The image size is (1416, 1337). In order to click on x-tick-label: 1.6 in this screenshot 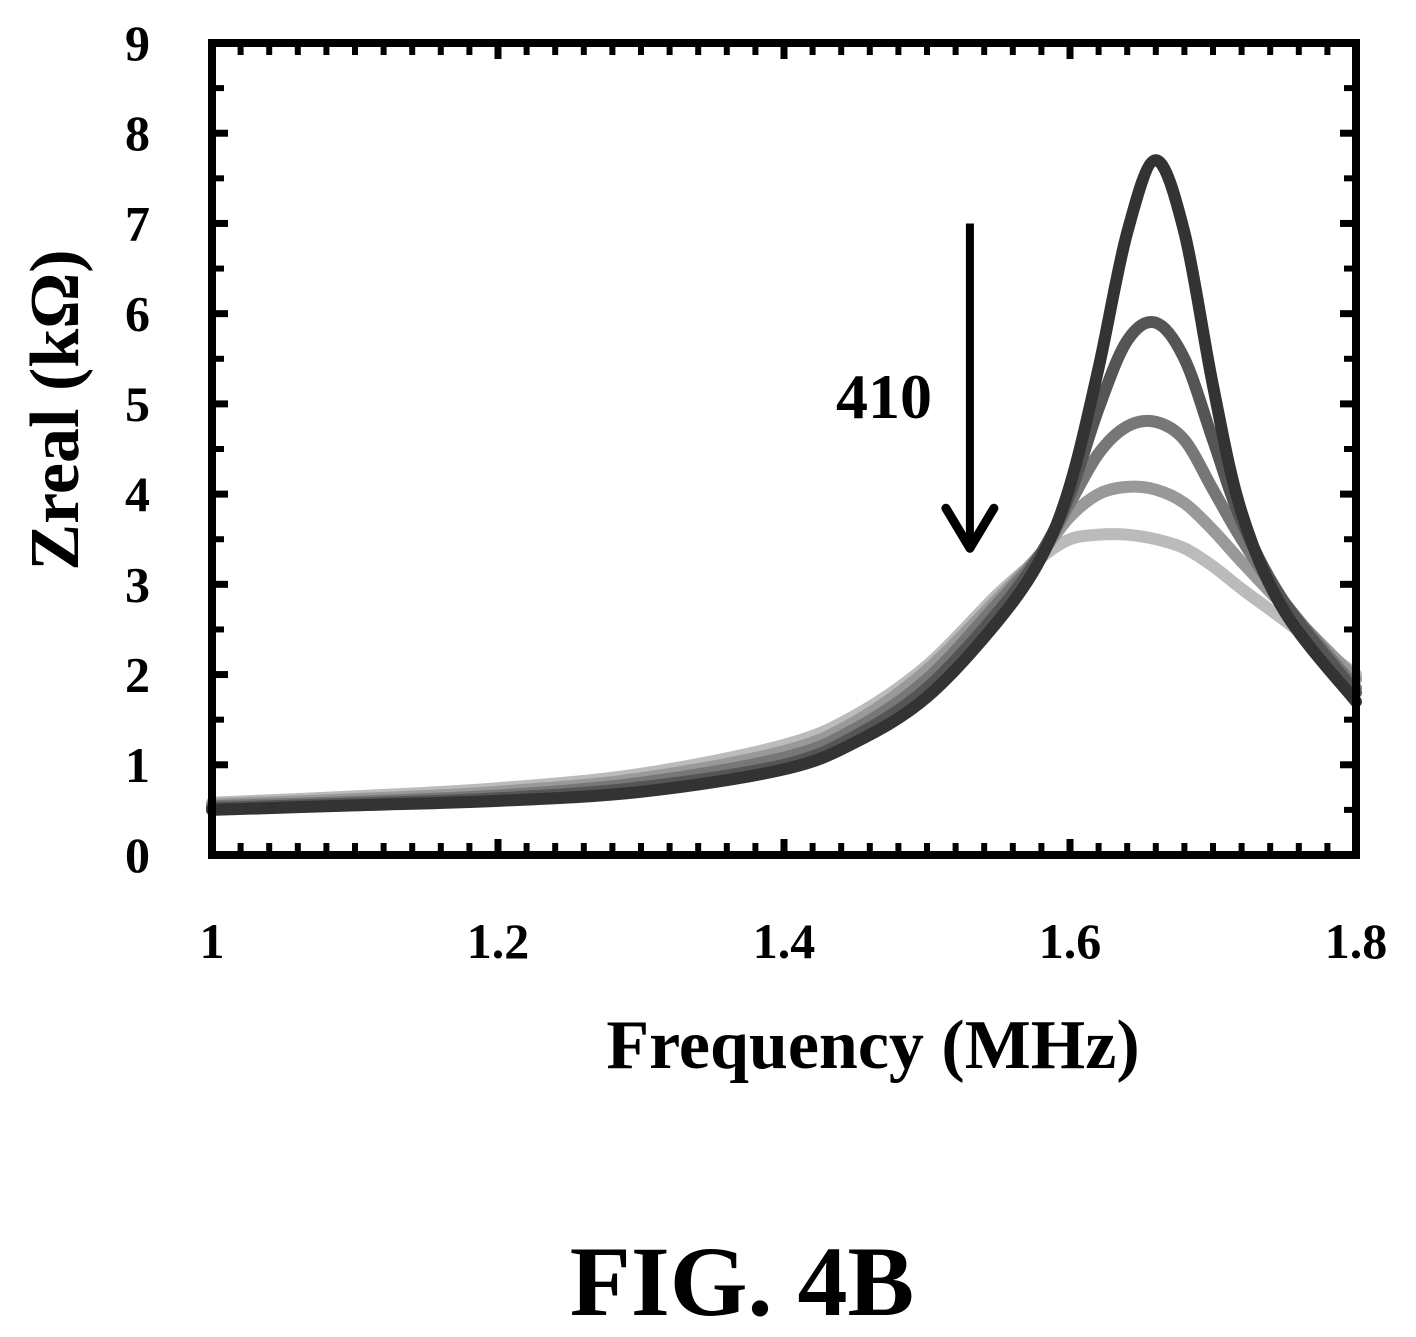, I will do `click(1070, 941)`.